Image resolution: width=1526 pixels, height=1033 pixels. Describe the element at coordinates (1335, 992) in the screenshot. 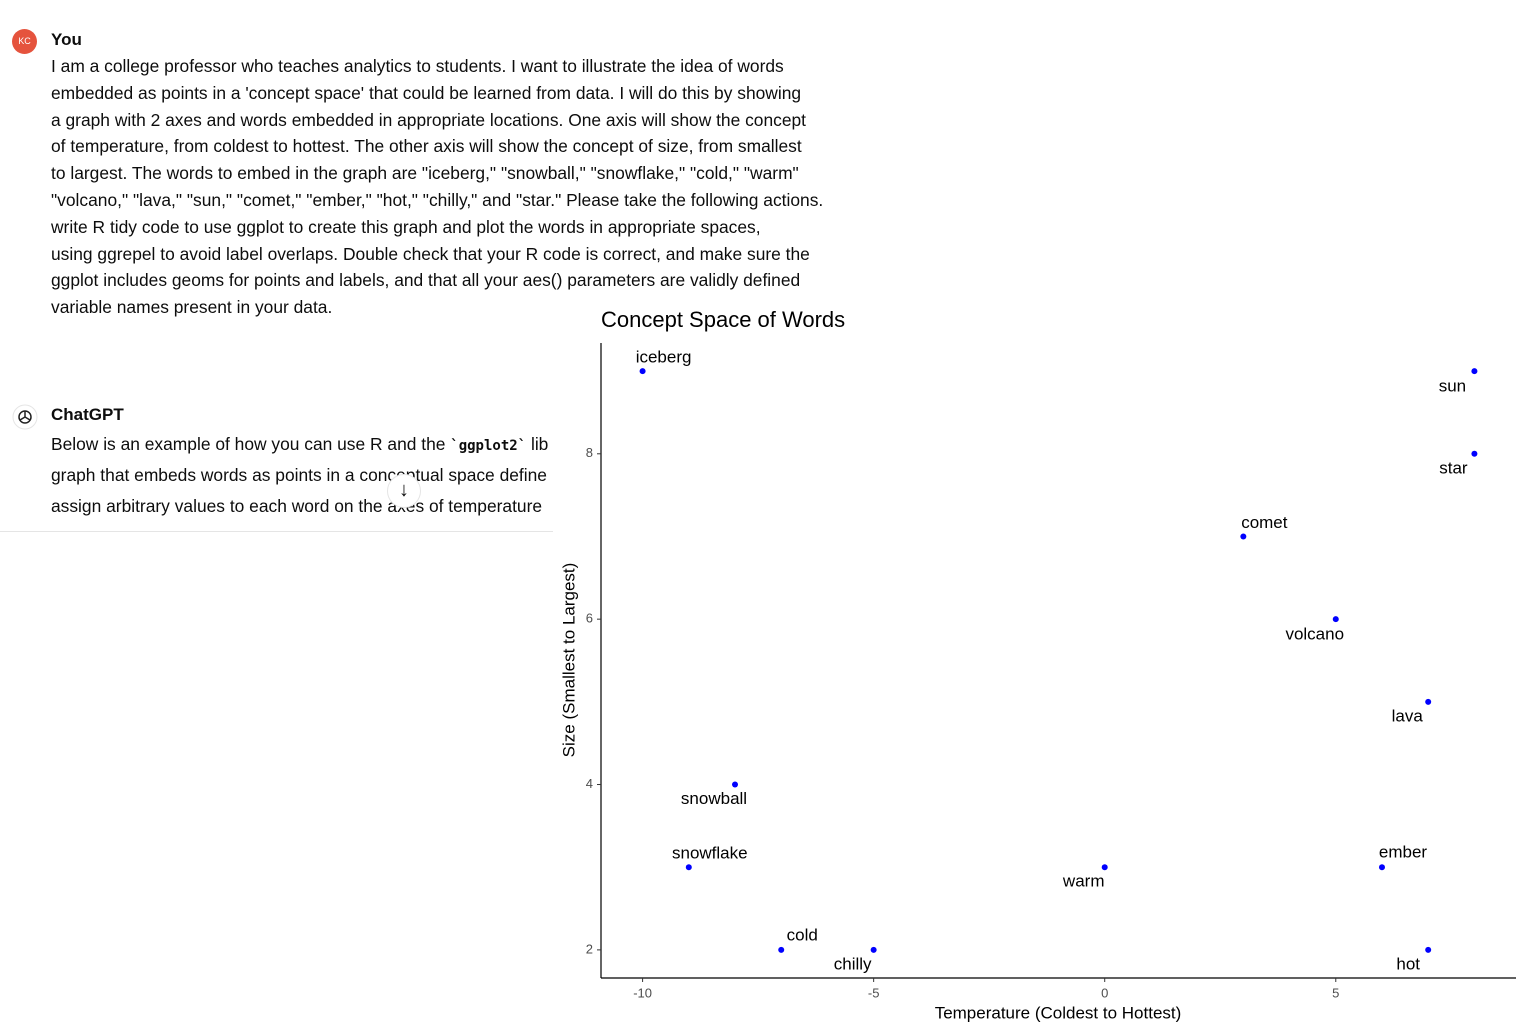

I see `x-tick-label: 5` at that location.